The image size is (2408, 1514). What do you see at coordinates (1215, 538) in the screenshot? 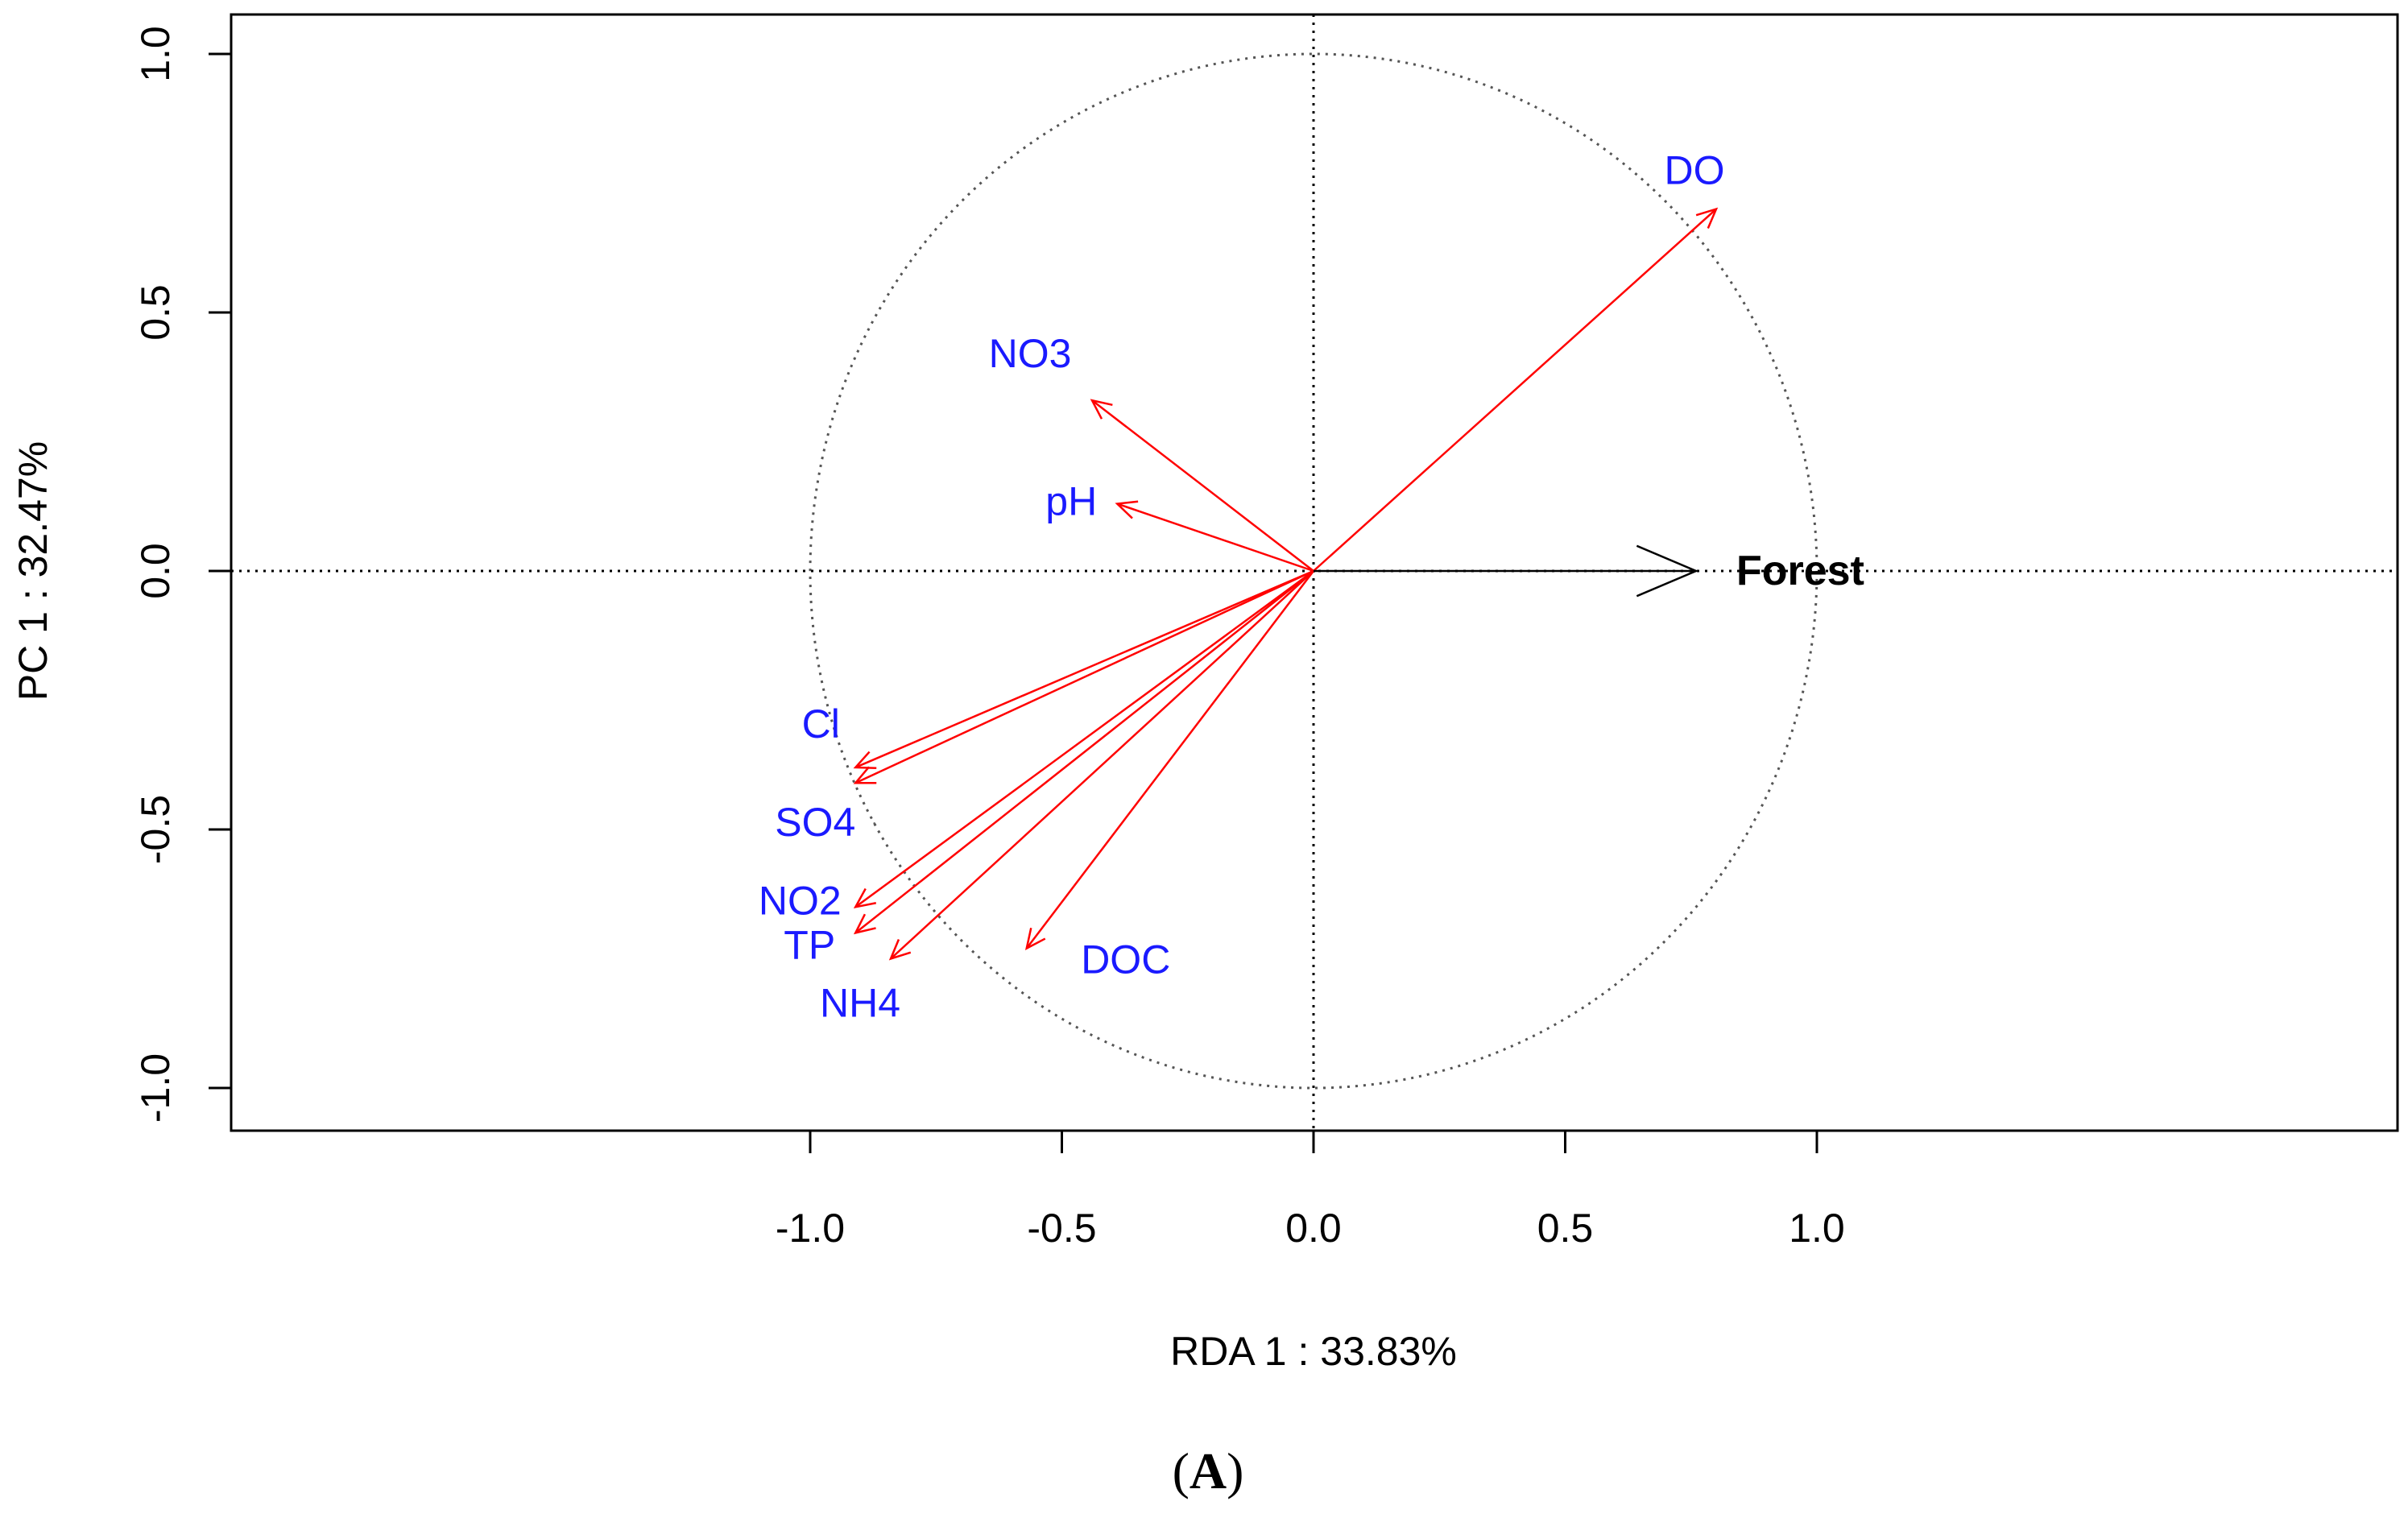
I see `vector-arrow-ph` at bounding box center [1215, 538].